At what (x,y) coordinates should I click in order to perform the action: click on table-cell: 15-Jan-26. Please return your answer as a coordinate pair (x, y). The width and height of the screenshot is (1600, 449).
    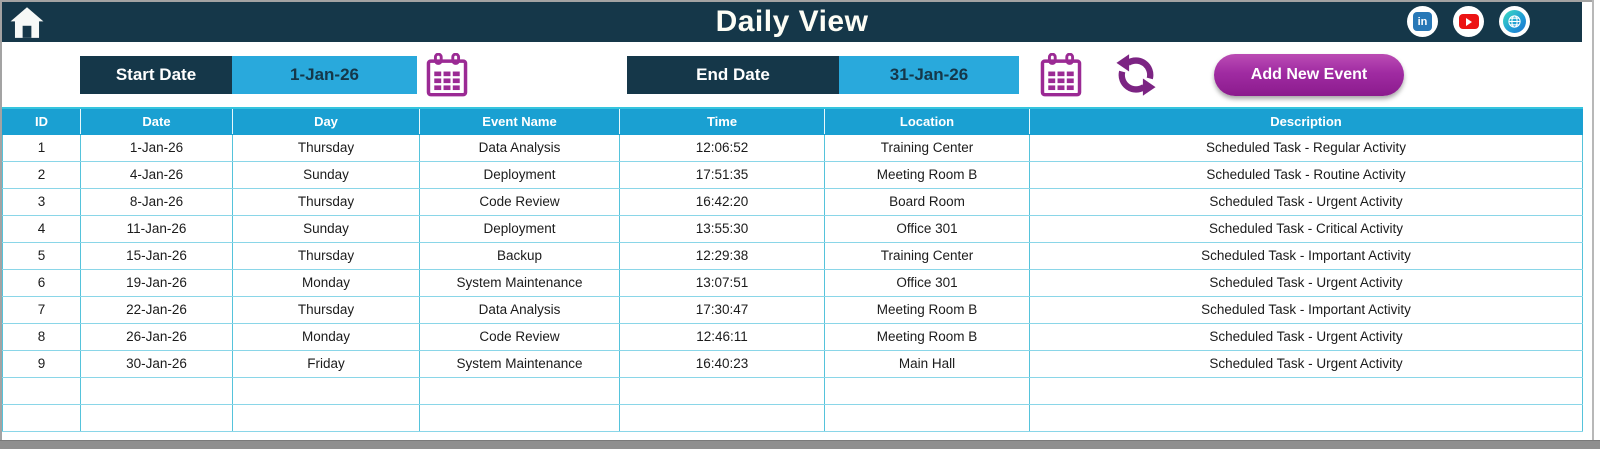
    Looking at the image, I should click on (156, 255).